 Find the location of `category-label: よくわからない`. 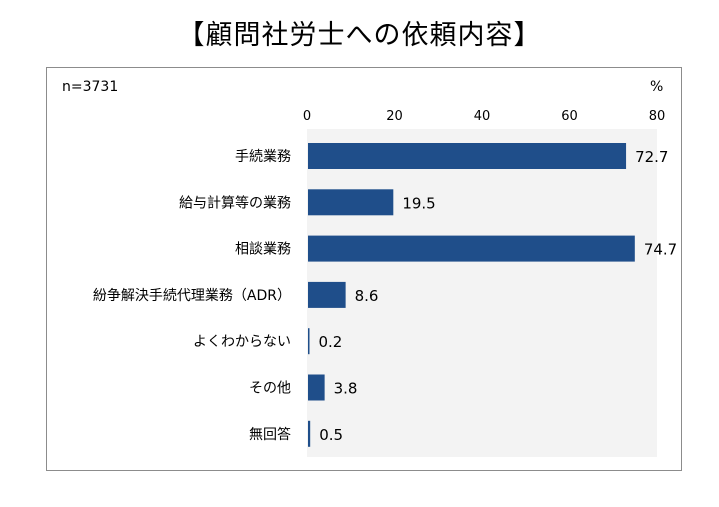

category-label: よくわからない is located at coordinates (242, 342).